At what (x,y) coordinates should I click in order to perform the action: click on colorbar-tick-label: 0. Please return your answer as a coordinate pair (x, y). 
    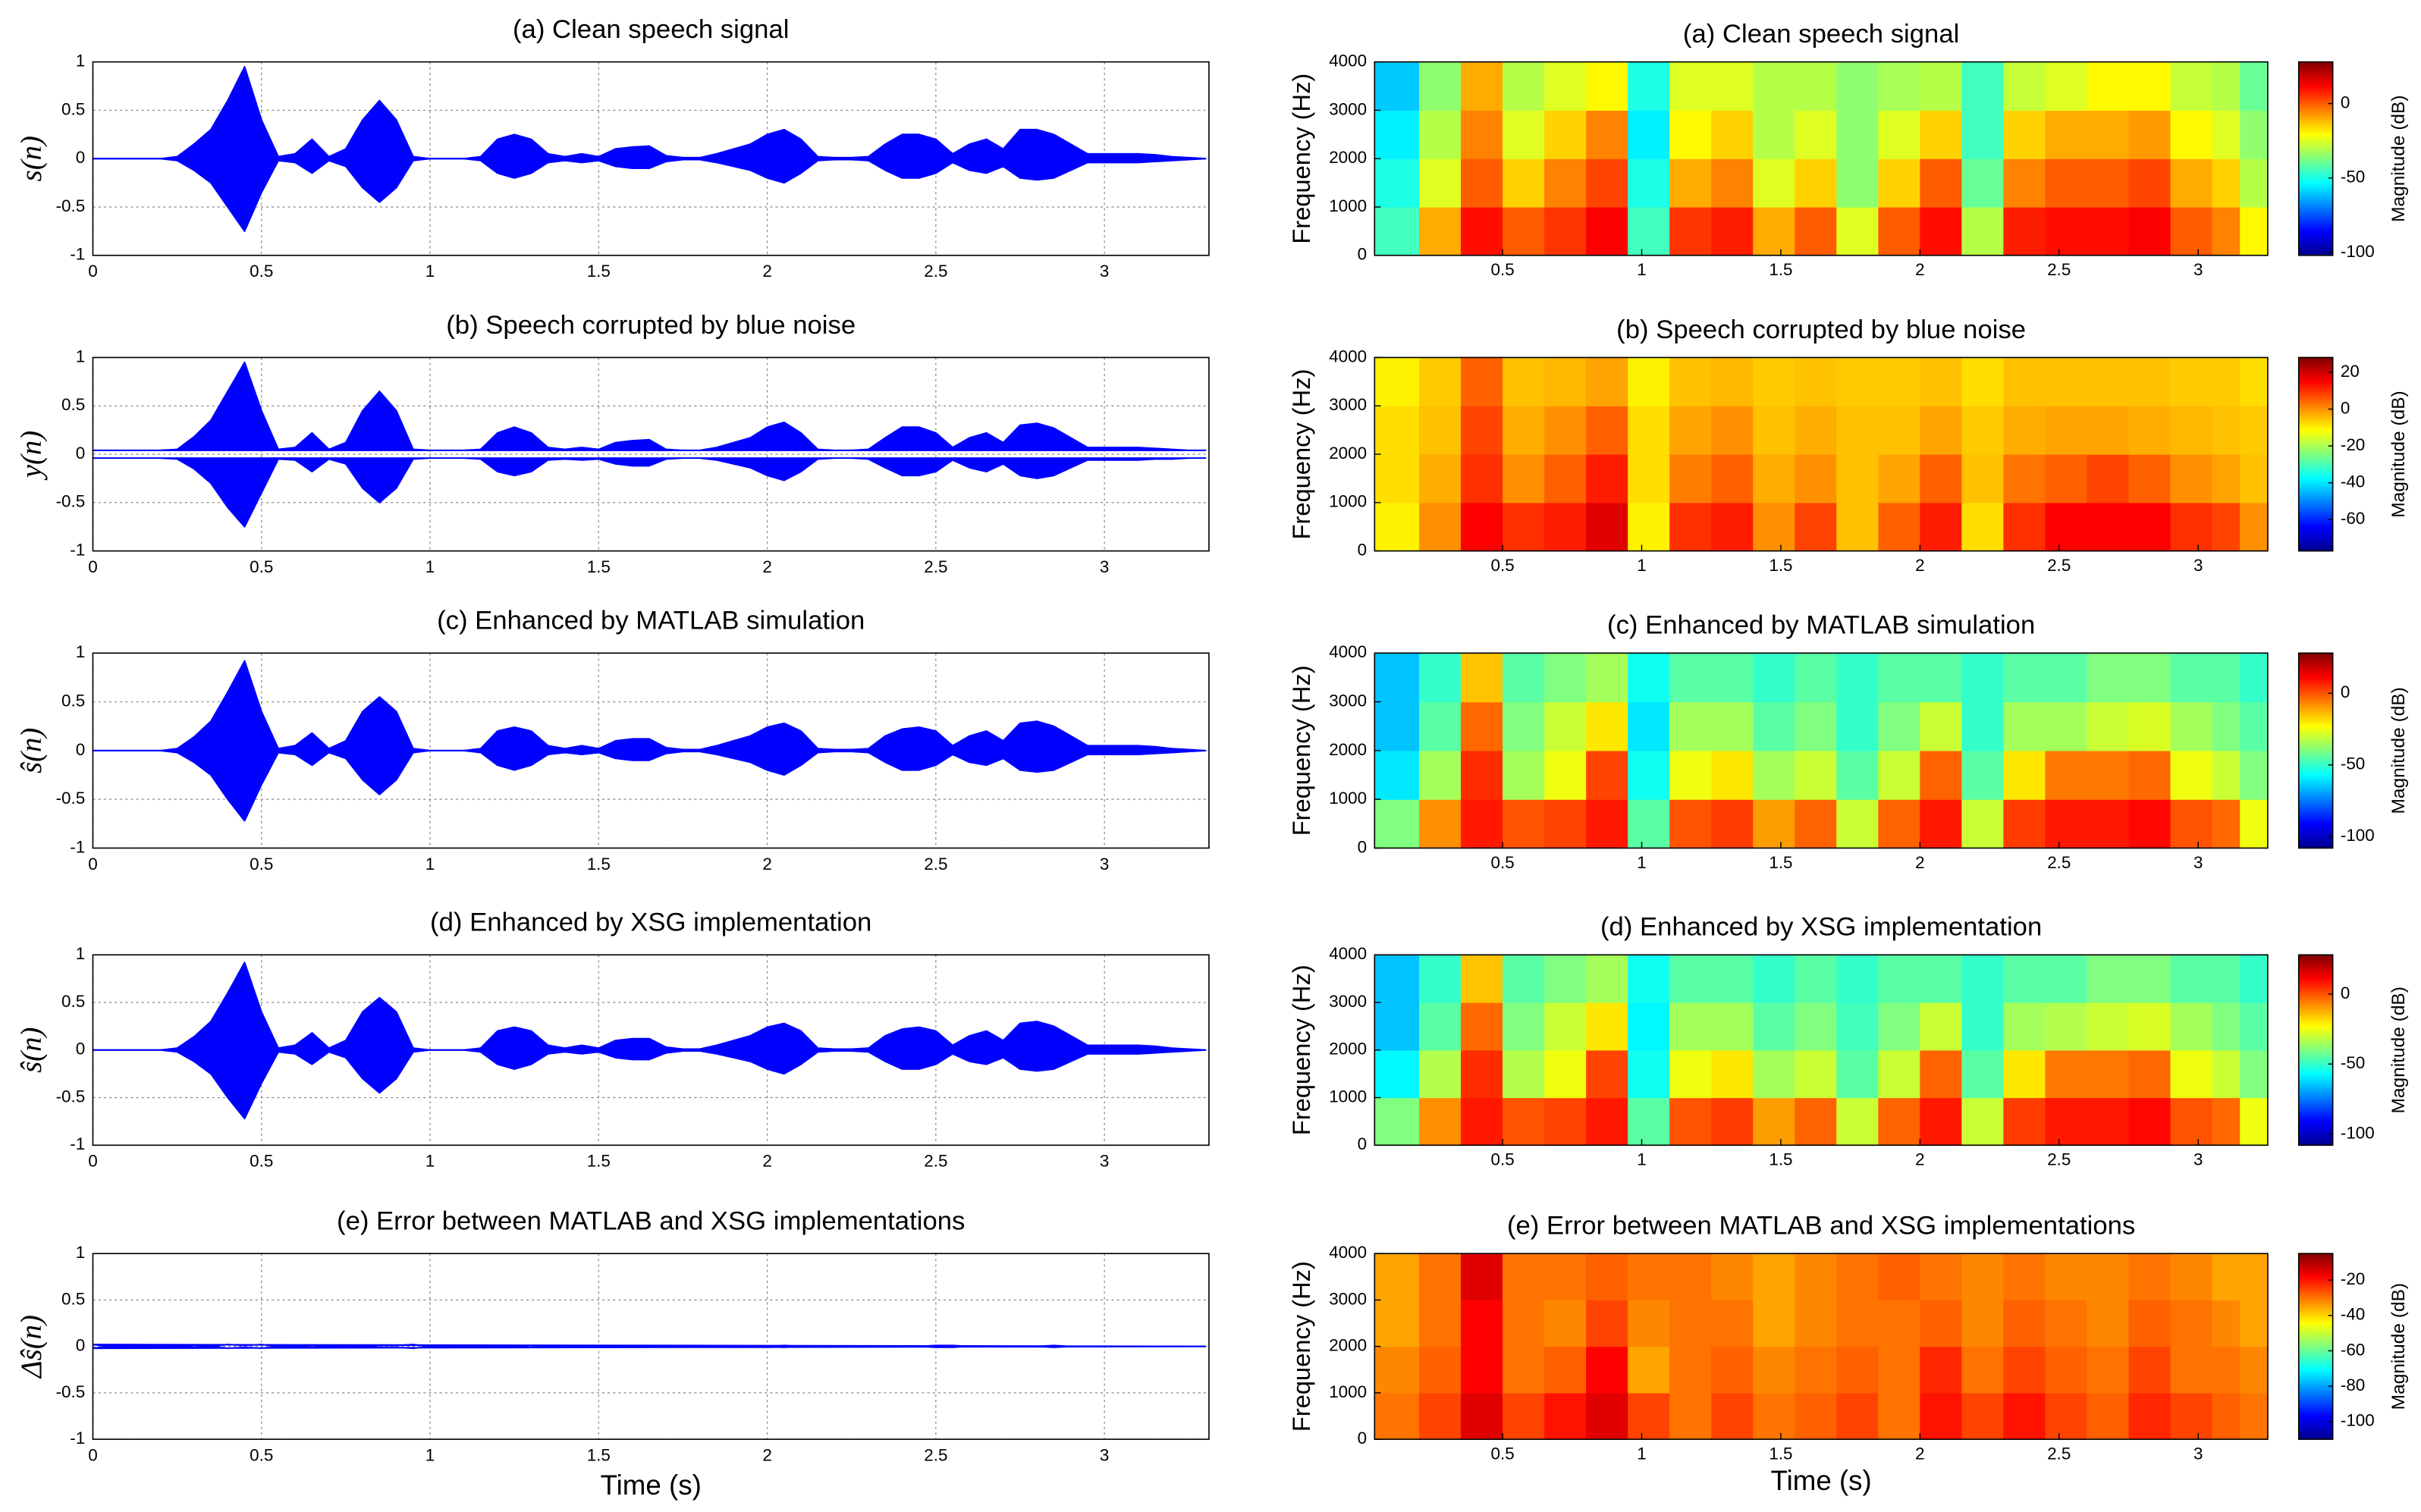
    Looking at the image, I should click on (2345, 691).